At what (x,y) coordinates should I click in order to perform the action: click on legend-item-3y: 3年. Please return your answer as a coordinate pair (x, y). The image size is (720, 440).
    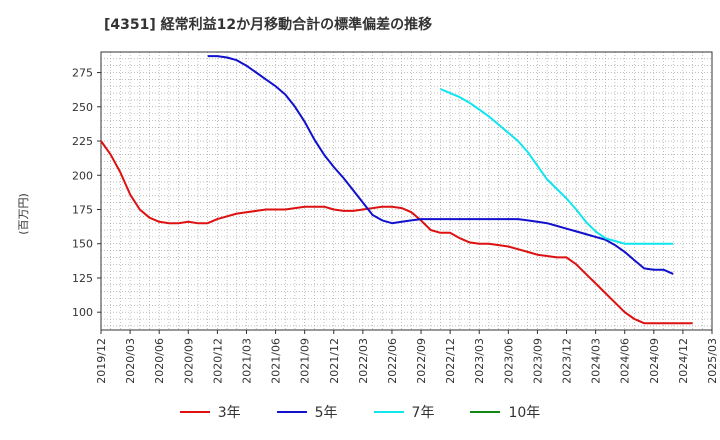
    Looking at the image, I should click on (210, 412).